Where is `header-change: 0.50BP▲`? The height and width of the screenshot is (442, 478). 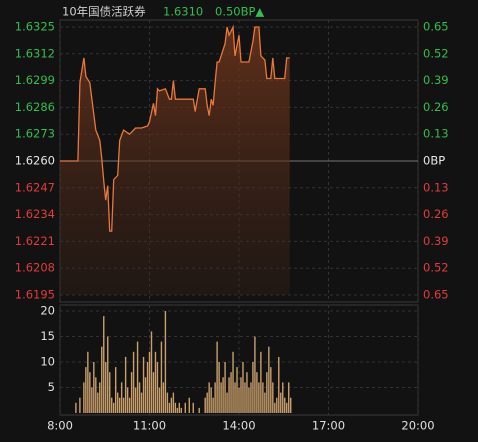 header-change: 0.50BP▲ is located at coordinates (239, 12).